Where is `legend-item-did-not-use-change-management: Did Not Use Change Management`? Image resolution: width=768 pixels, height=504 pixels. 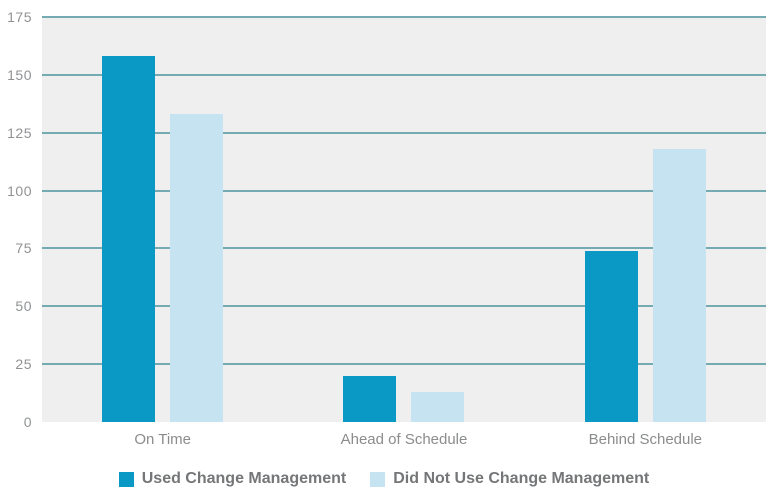
legend-item-did-not-use-change-management: Did Not Use Change Management is located at coordinates (509, 479).